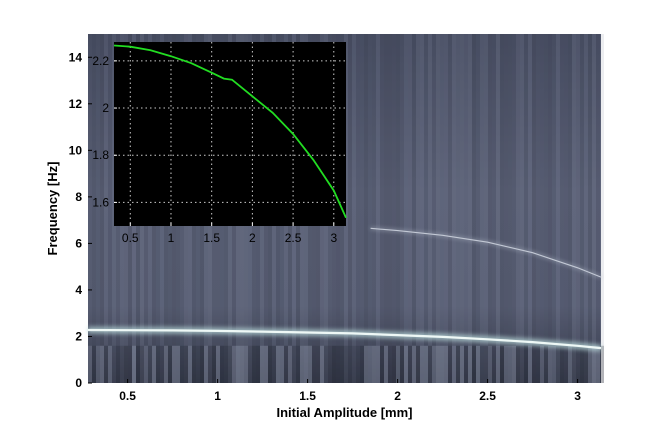 Image resolution: width=664 pixels, height=431 pixels. I want to click on inset-series, so click(230, 131).